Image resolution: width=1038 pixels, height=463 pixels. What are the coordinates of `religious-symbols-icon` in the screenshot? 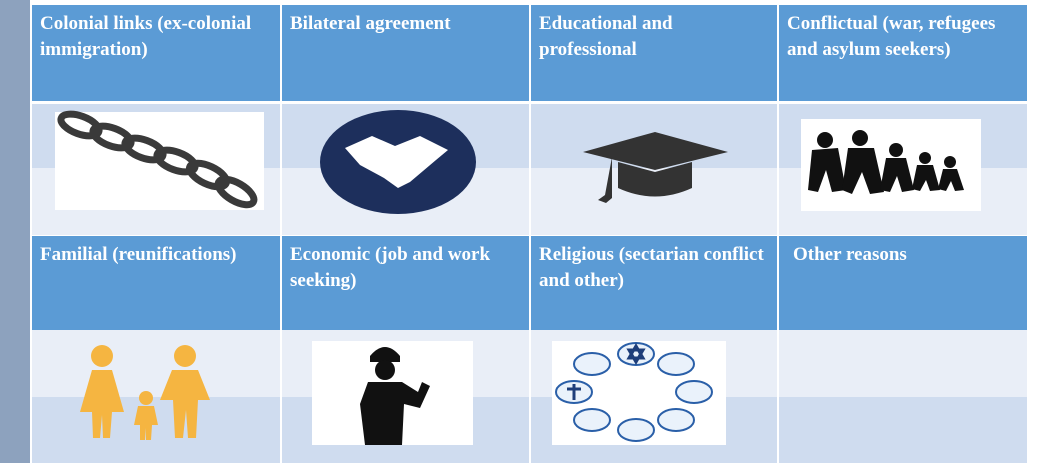 It's located at (639, 393).